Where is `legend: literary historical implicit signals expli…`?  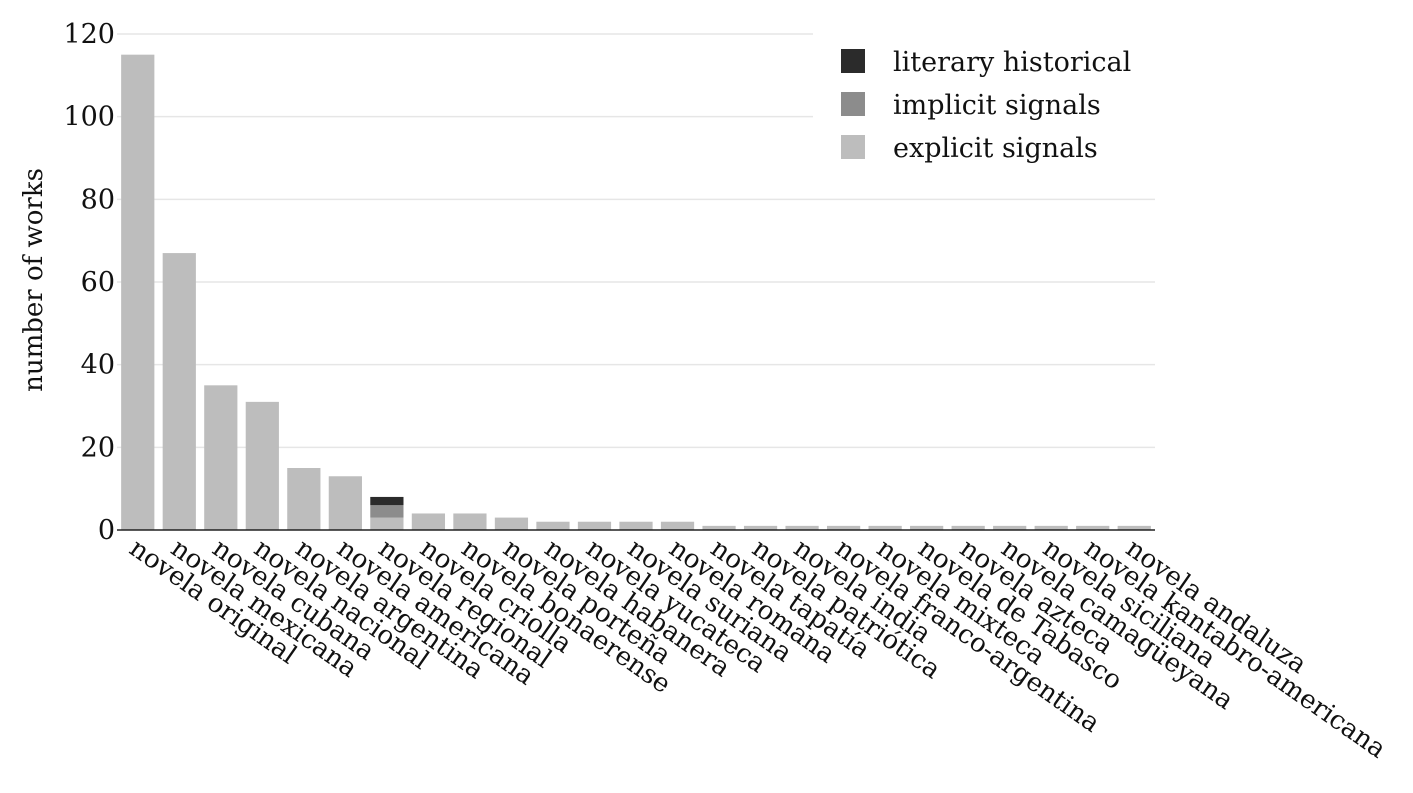
legend: literary historical implicit signals expli… is located at coordinates (986, 105).